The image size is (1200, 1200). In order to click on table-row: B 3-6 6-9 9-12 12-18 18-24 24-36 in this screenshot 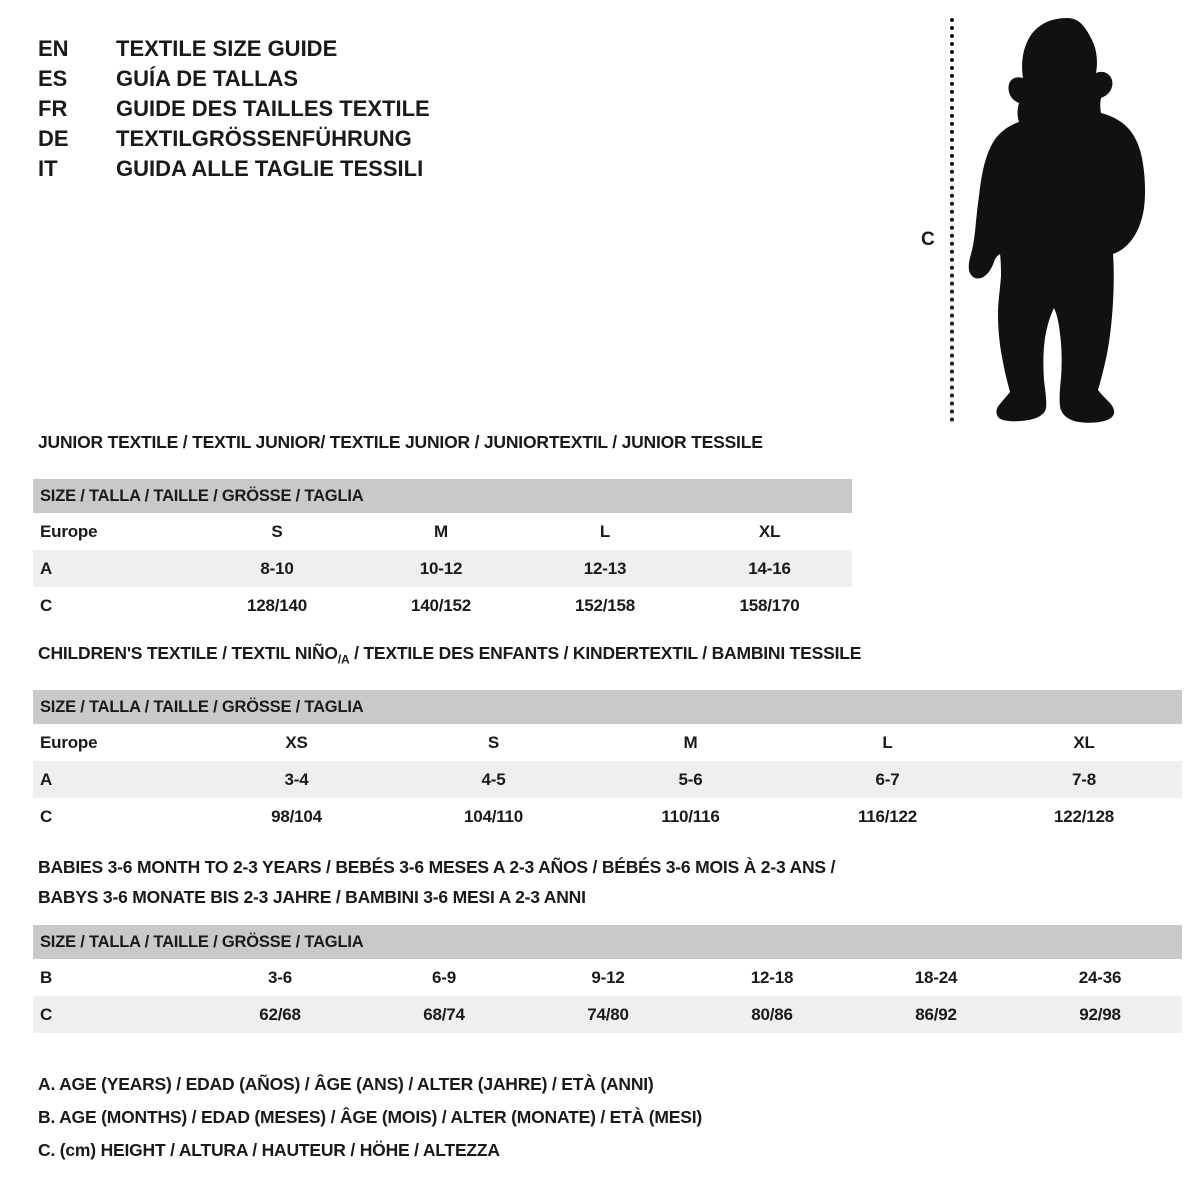, I will do `click(607, 977)`.